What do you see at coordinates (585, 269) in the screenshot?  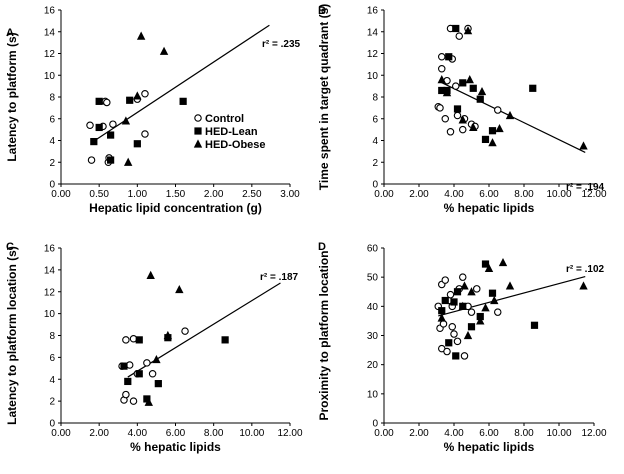 I see `r-squared-label: r² = .102` at bounding box center [585, 269].